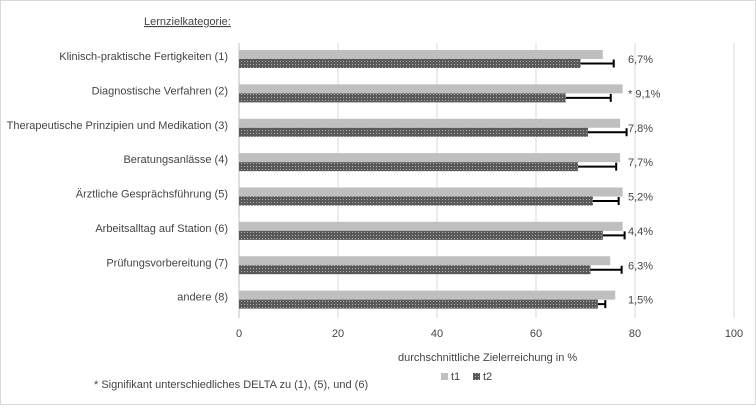  What do you see at coordinates (635, 334) in the screenshot?
I see `x-tick-label: 80` at bounding box center [635, 334].